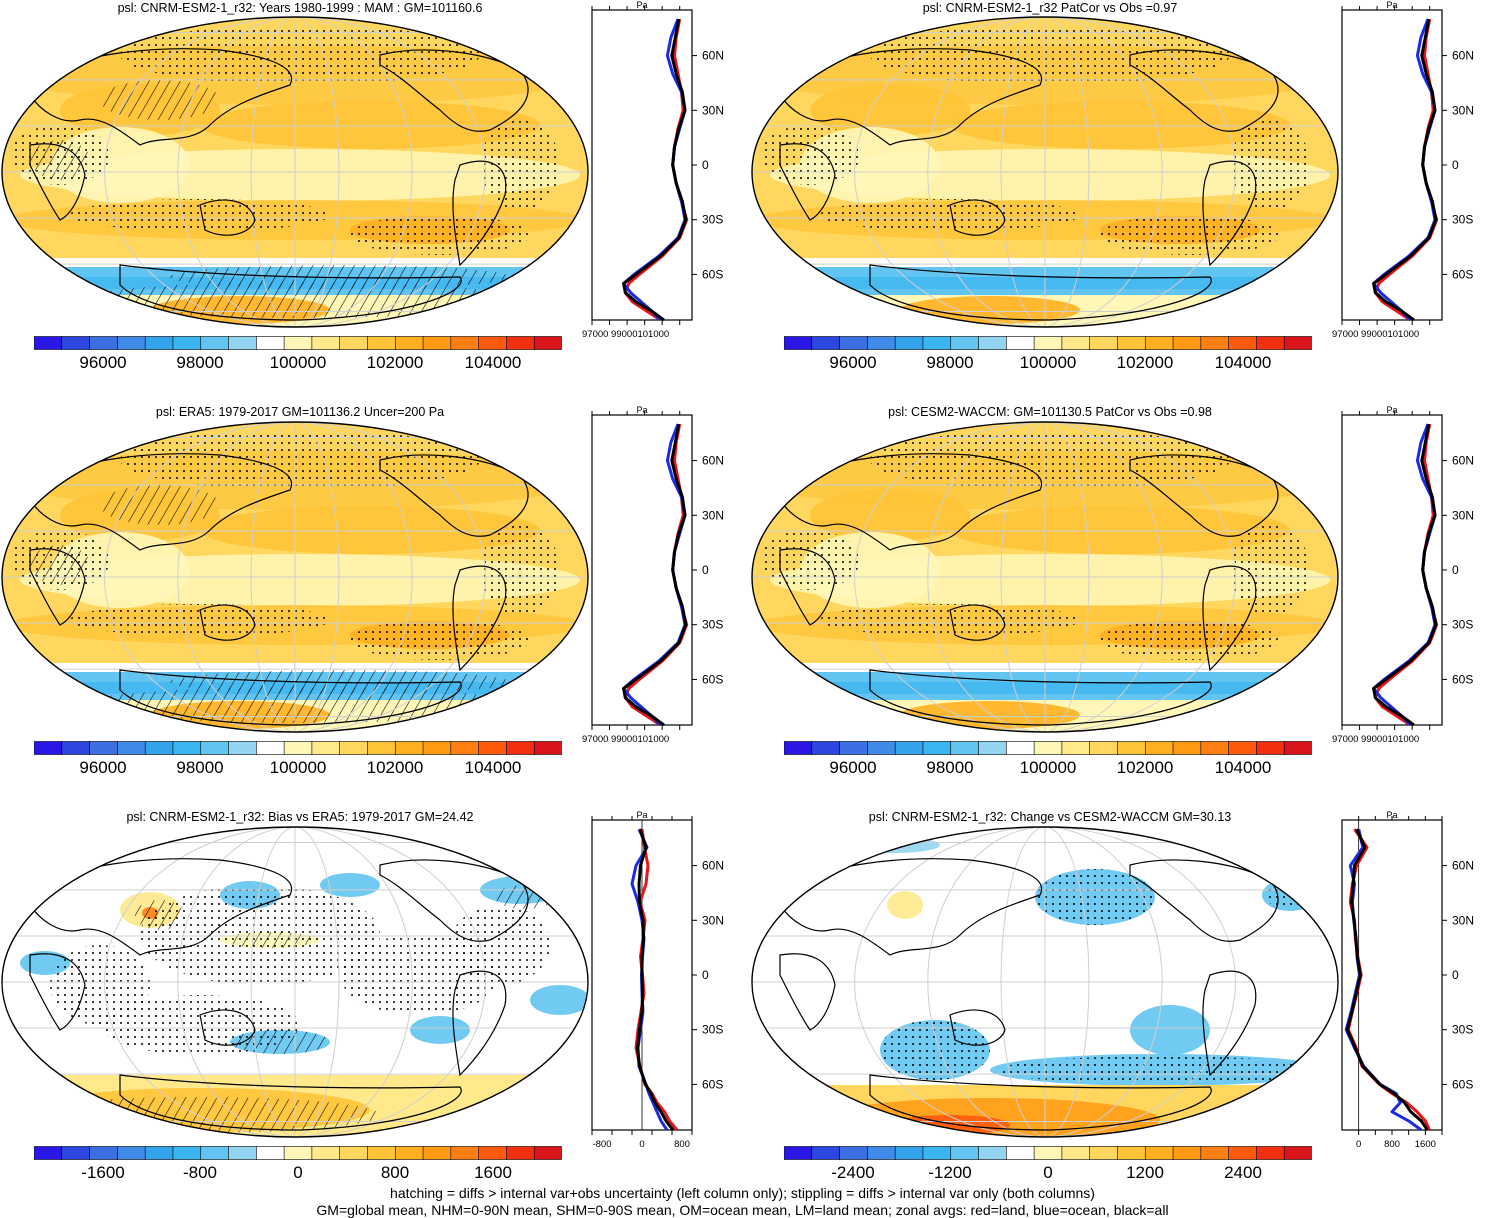 Image resolution: width=1485 pixels, height=1218 pixels. Describe the element at coordinates (103, 767) in the screenshot. I see `colorbar-label: 96000` at that location.